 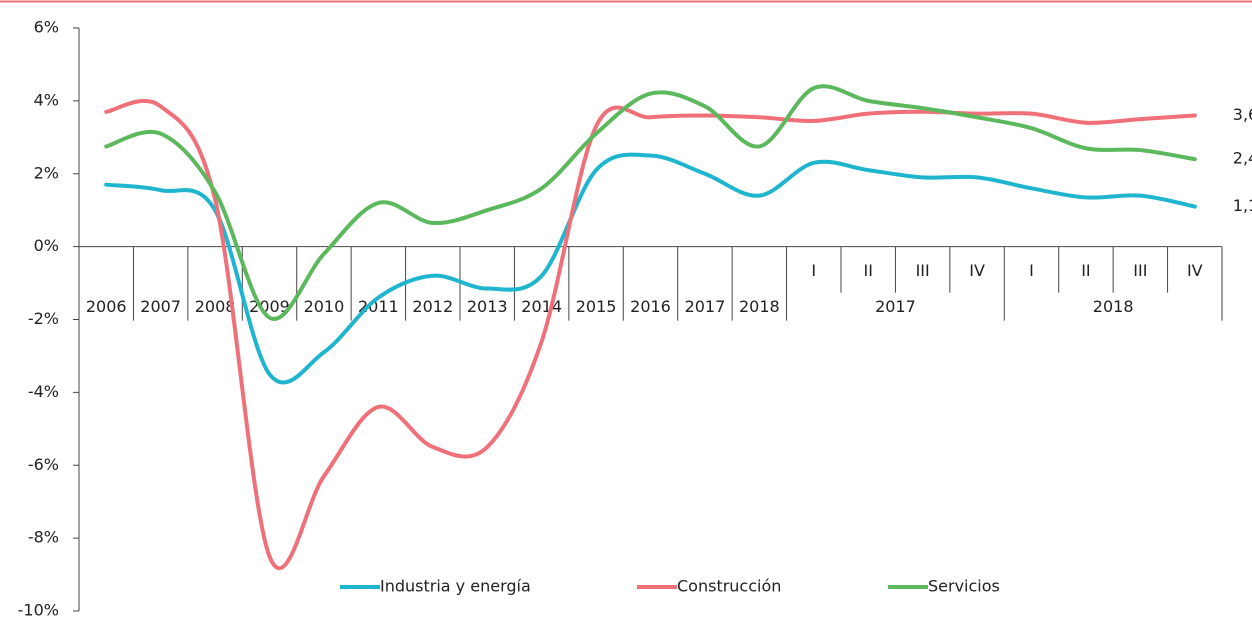 What do you see at coordinates (705, 306) in the screenshot?
I see `x-tick-label: 2017` at bounding box center [705, 306].